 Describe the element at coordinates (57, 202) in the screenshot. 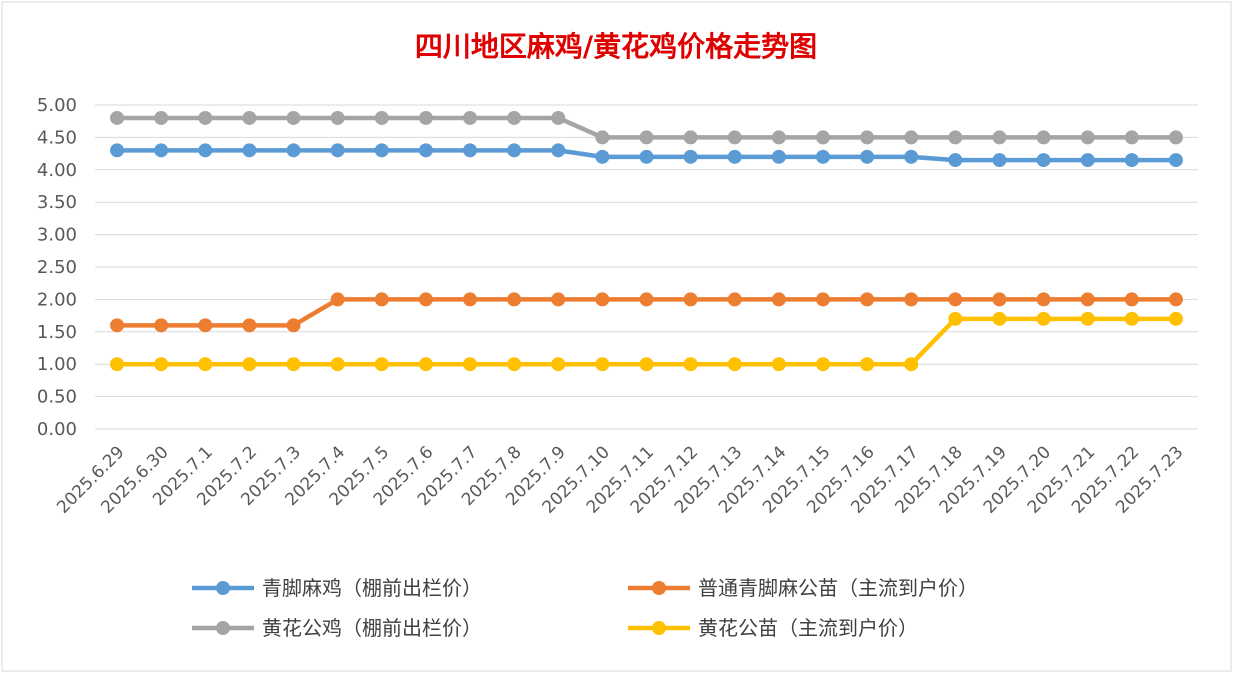

I see `y-tick-label: 3.50` at that location.